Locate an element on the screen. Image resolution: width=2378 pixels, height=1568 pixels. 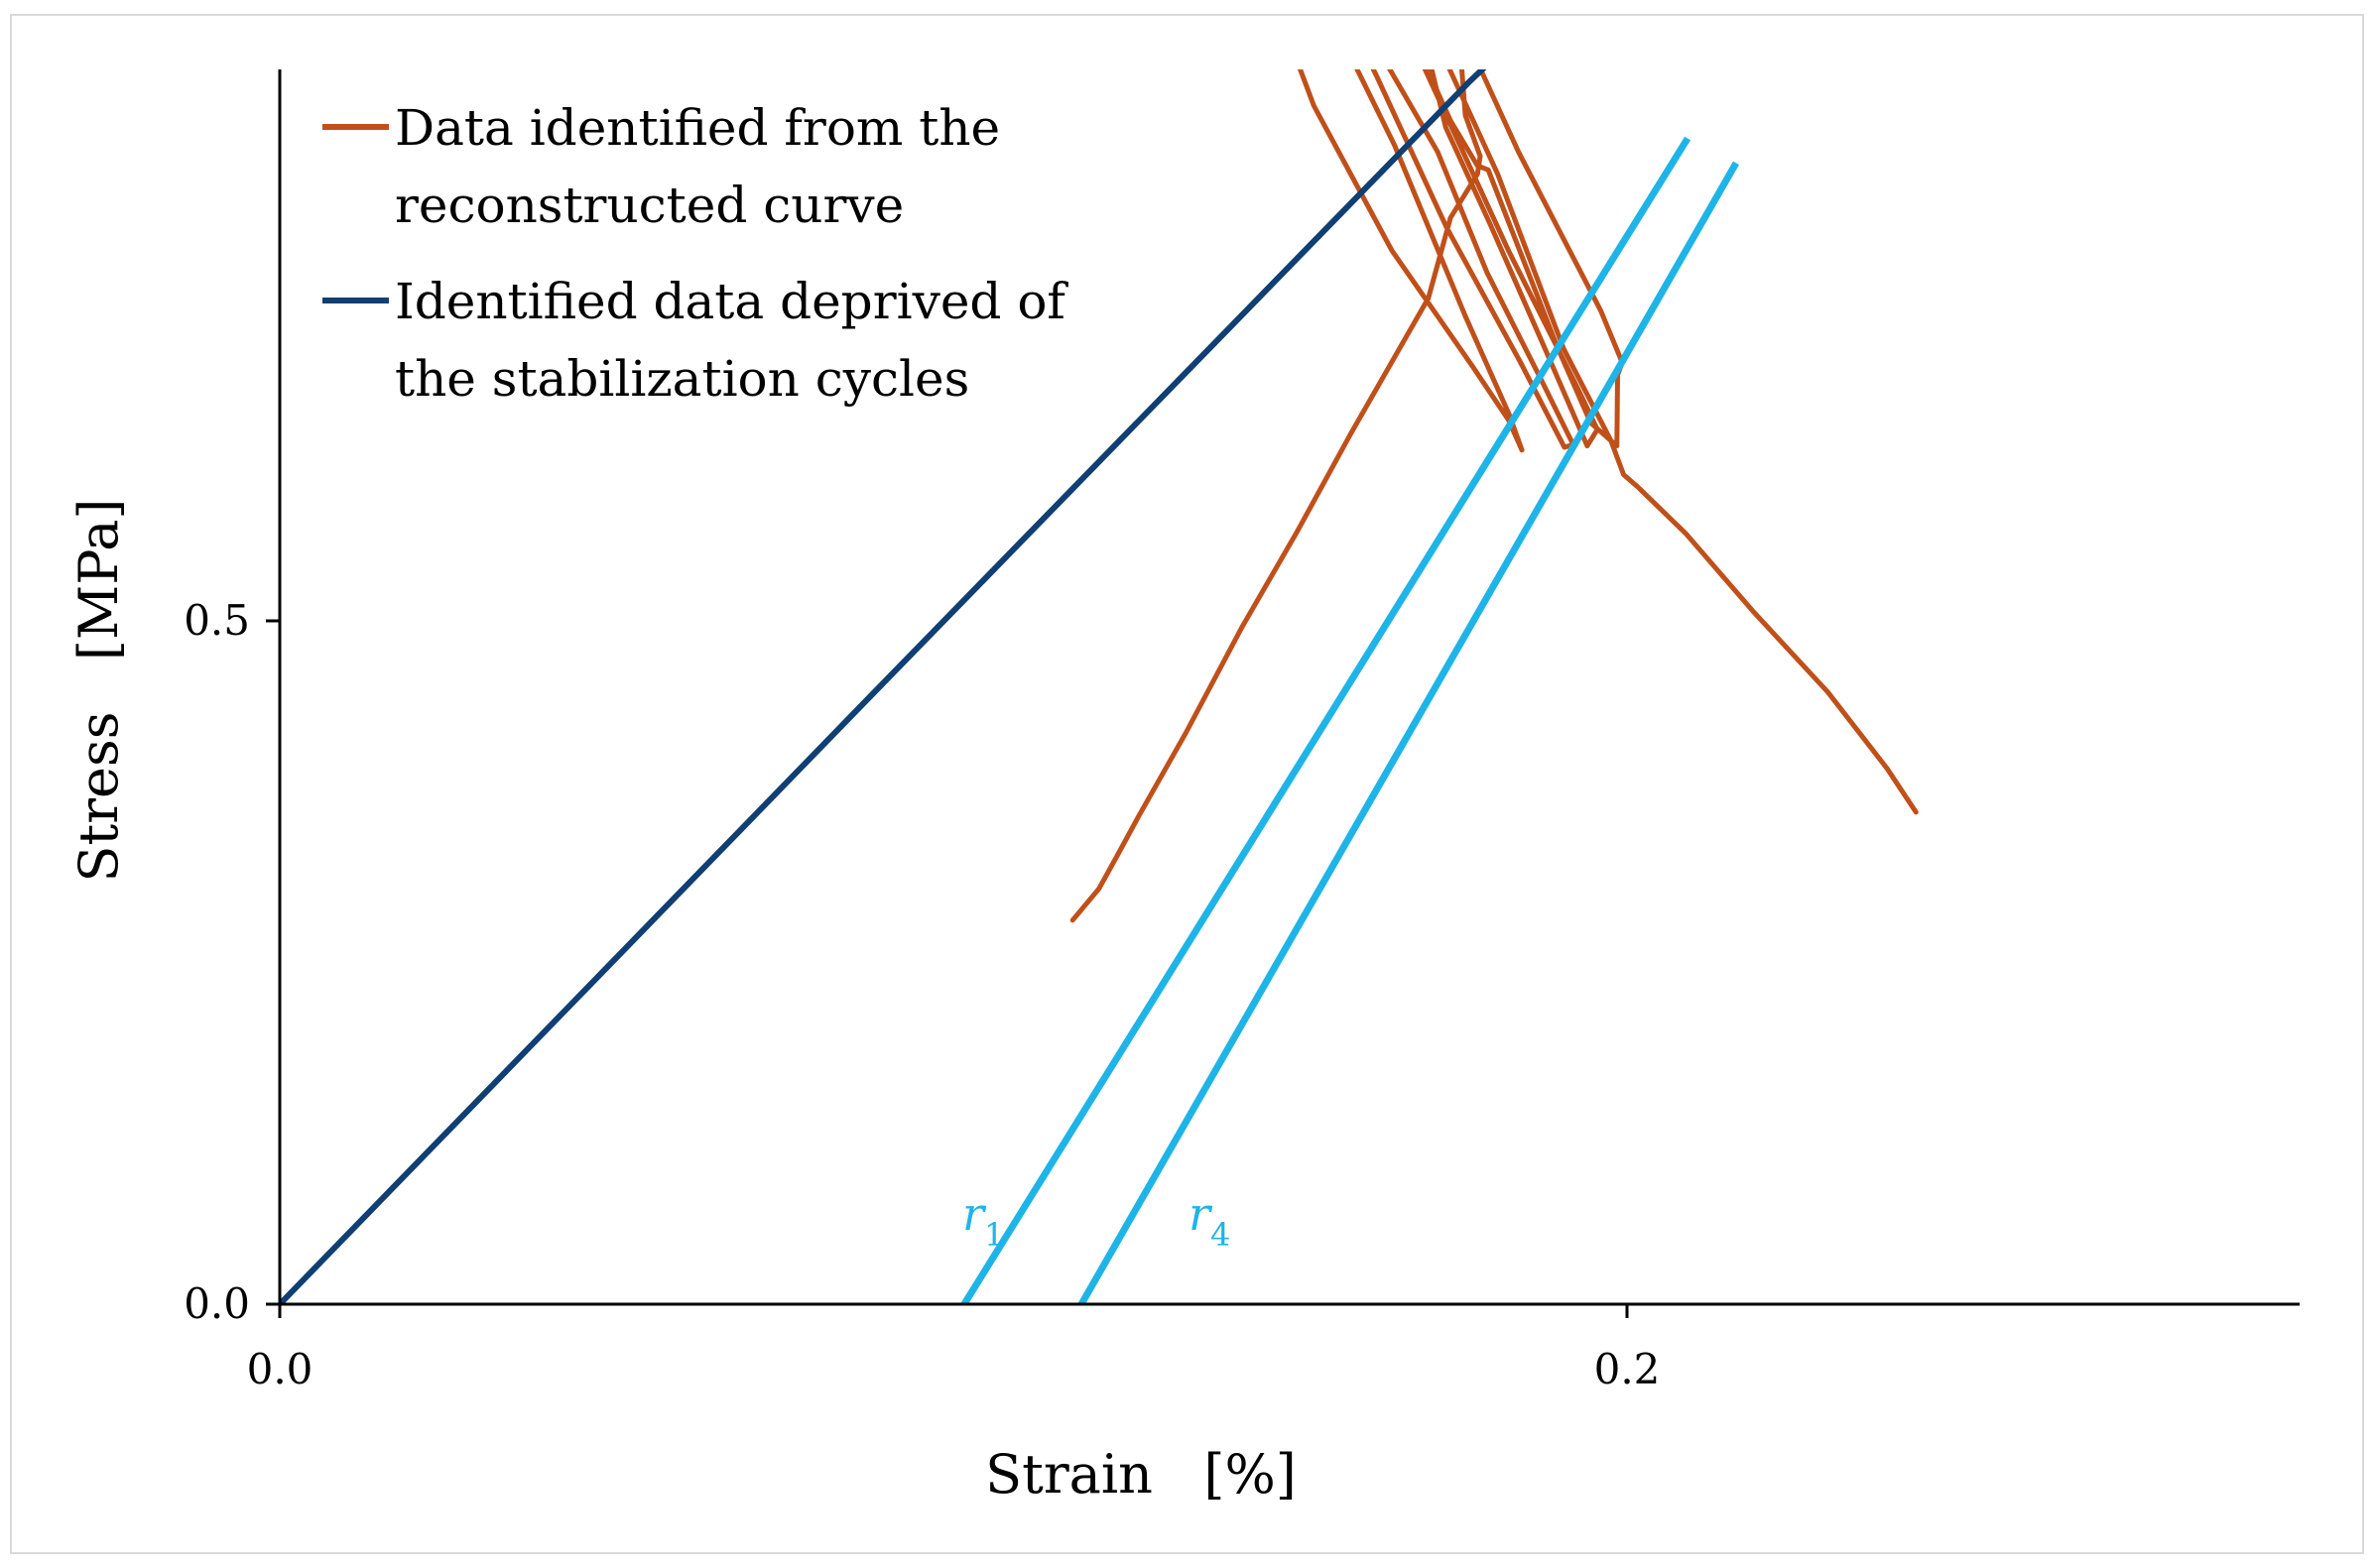
legend-label-1-line-2: reconstructed curve is located at coordinates (649, 205).